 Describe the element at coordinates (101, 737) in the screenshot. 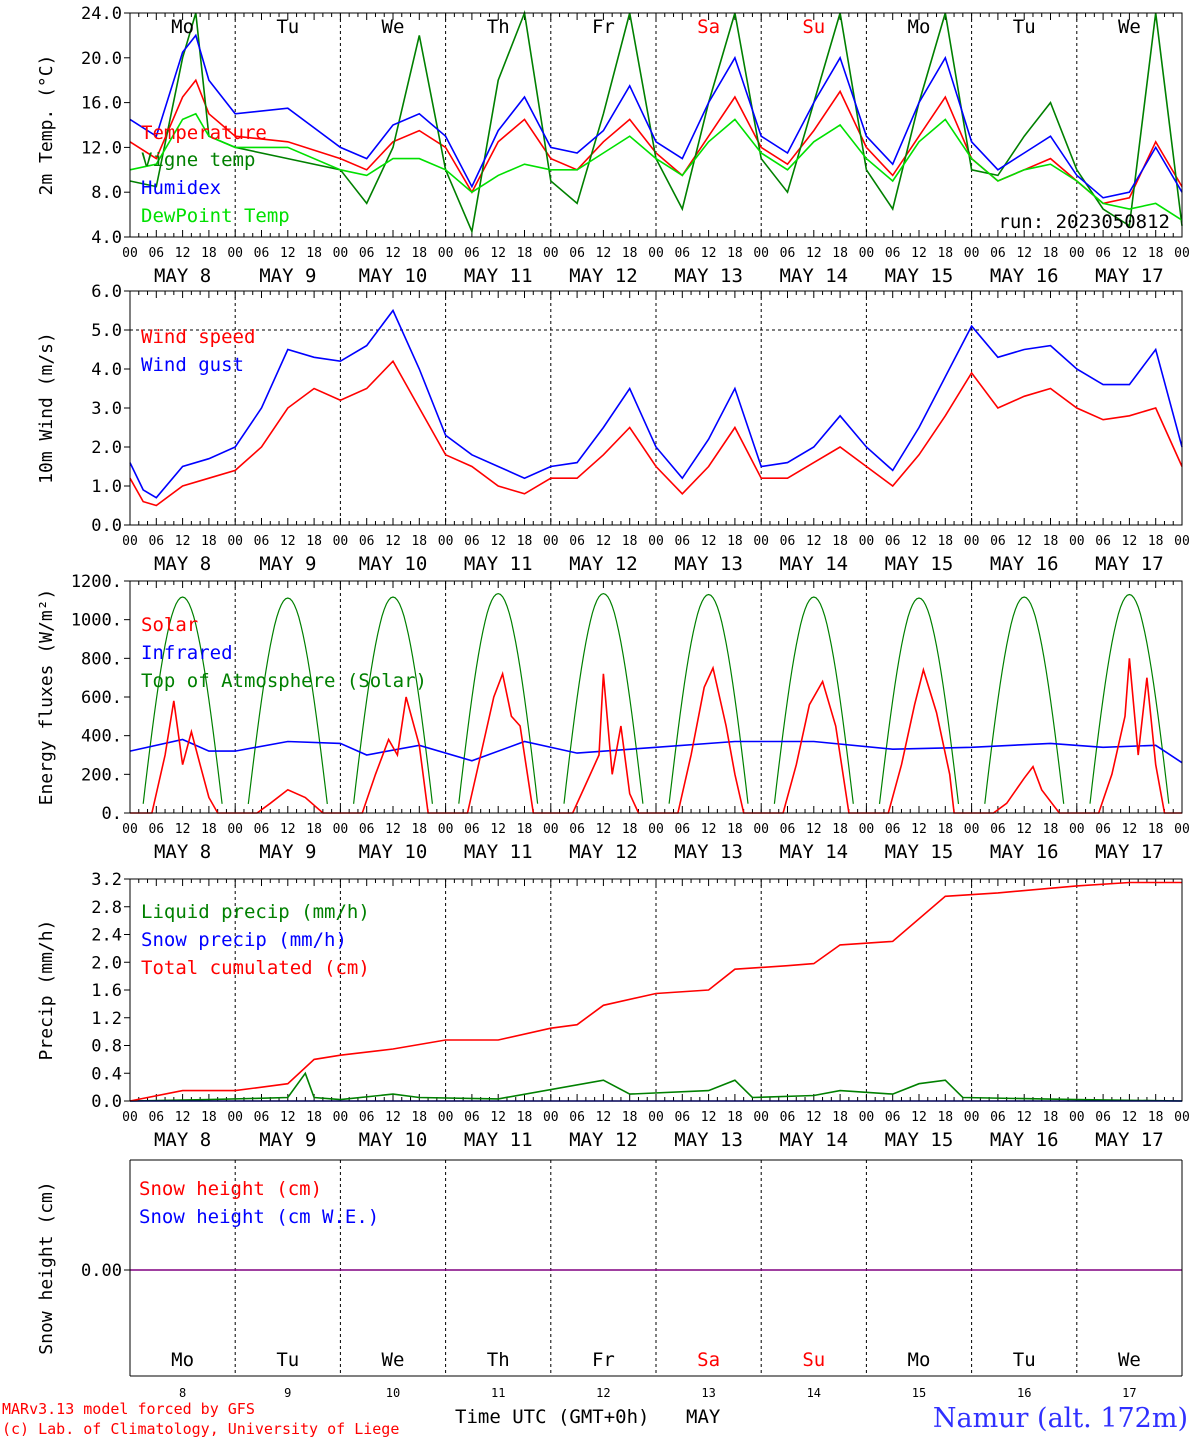

I see `y-tick-label: 400.` at that location.